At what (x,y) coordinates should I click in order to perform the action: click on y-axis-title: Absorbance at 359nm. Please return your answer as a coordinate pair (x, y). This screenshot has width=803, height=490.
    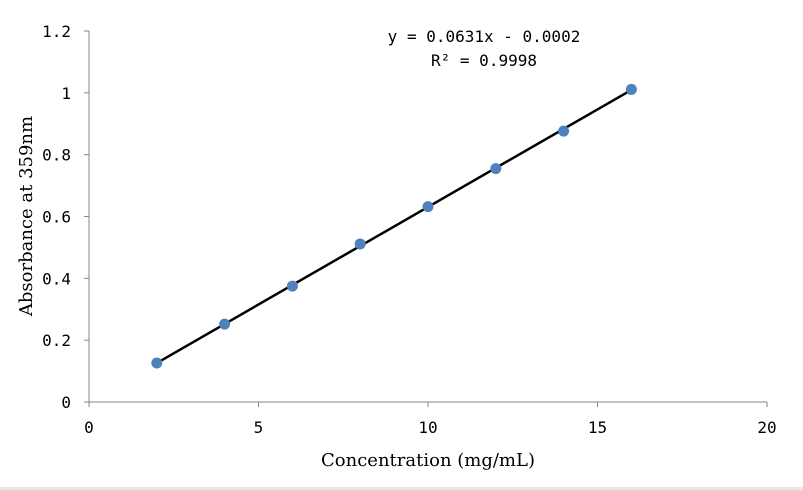
    Looking at the image, I should click on (26, 216).